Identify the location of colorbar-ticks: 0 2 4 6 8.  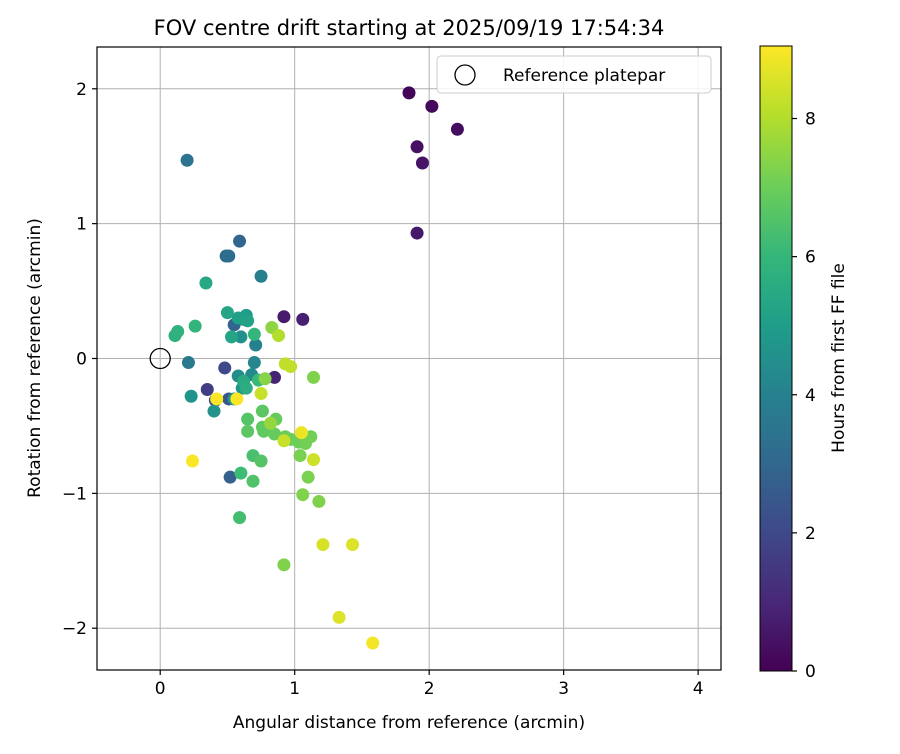
(804, 396).